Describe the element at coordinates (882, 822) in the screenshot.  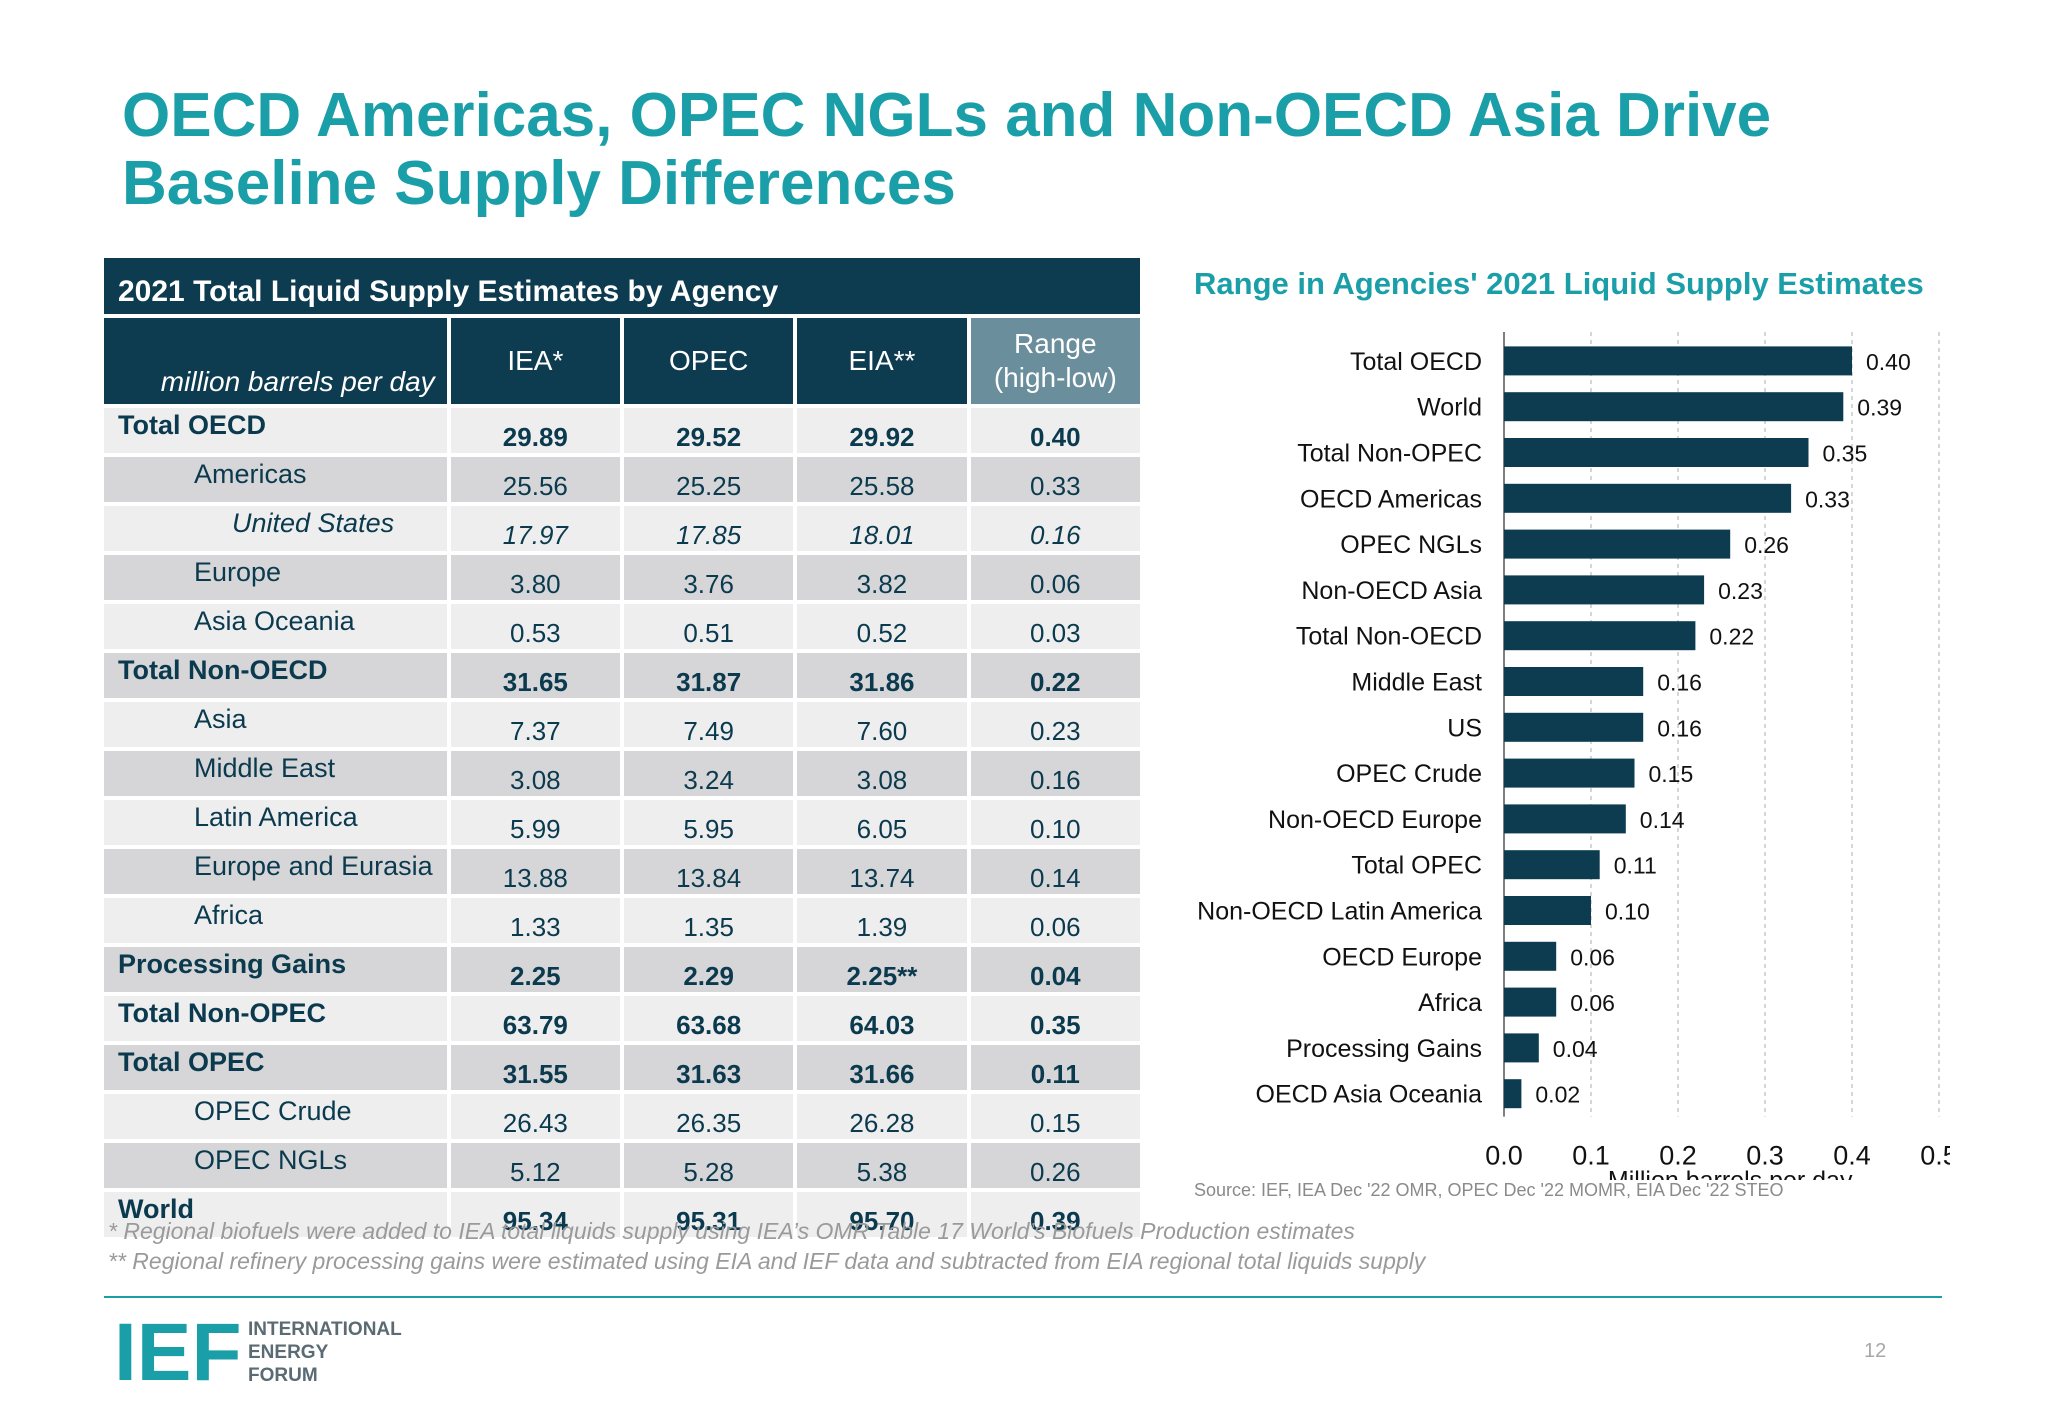
I see `eia-value: 6.05` at that location.